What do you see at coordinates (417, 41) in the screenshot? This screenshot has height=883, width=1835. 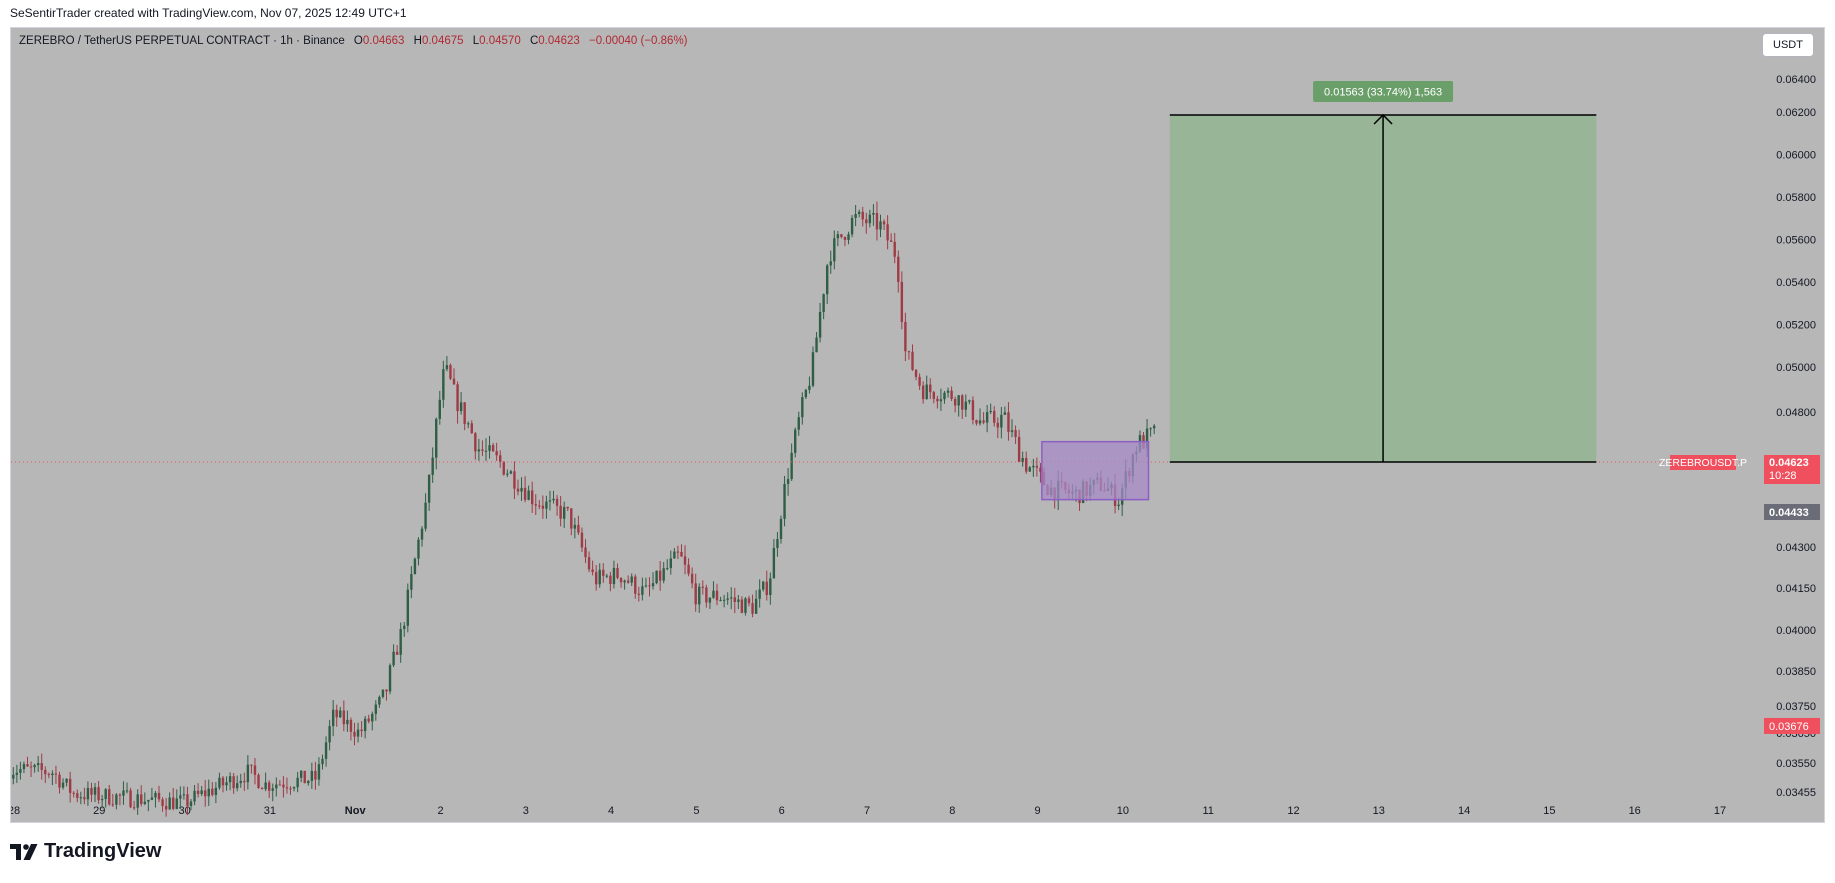 I see `high-label: H` at bounding box center [417, 41].